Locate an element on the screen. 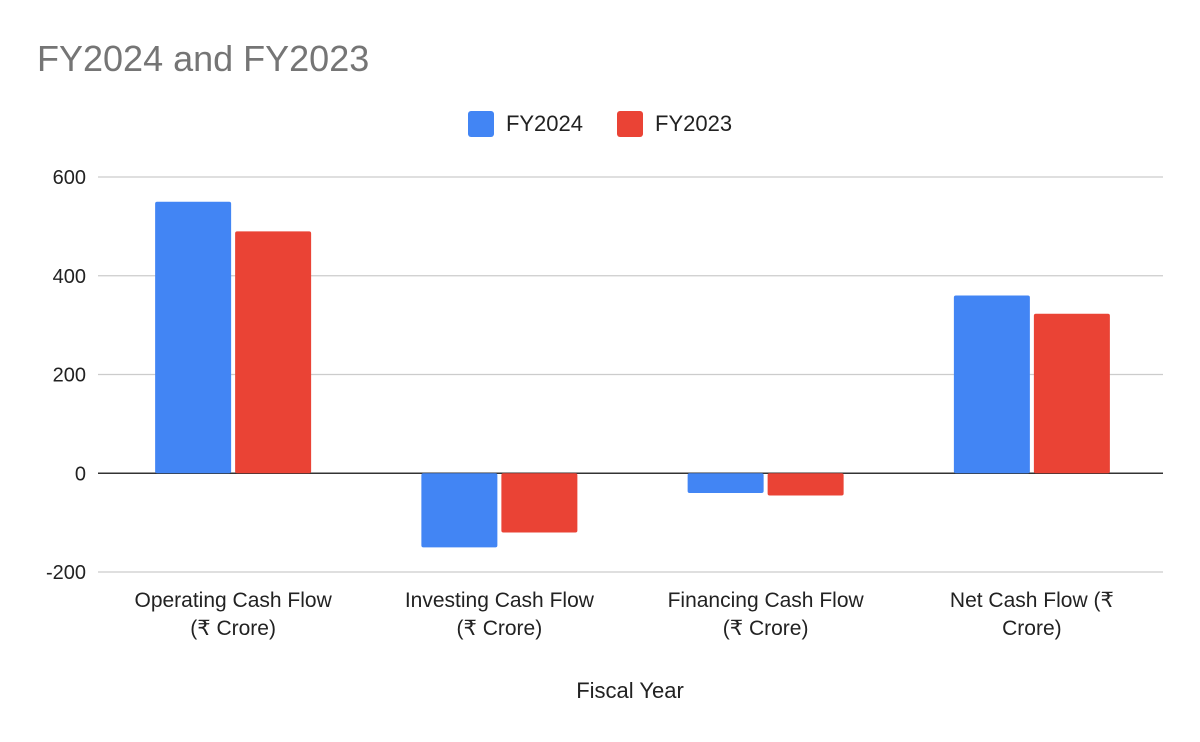 The image size is (1200, 742). y-tick-label: 0 is located at coordinates (80, 474).